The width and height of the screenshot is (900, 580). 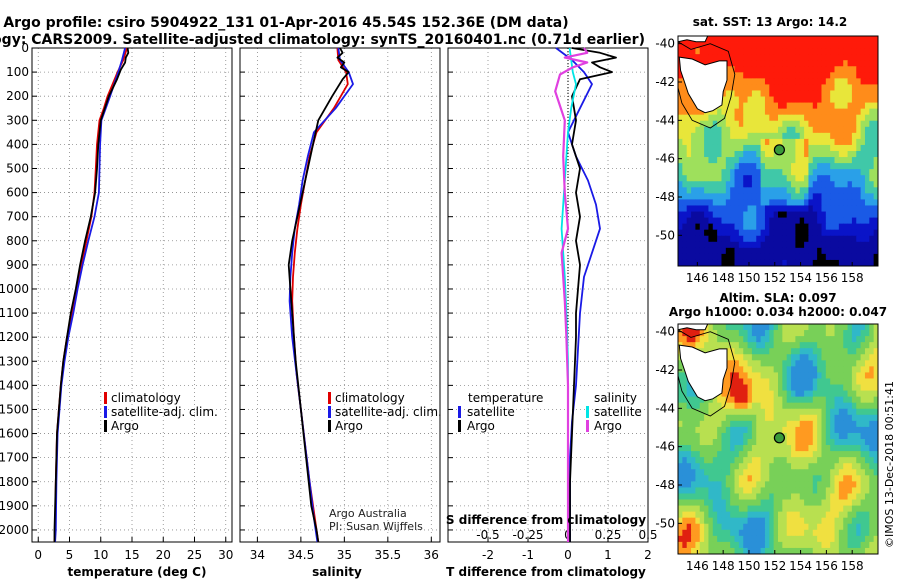 What do you see at coordinates (703, 373) in the screenshot?
I see `tasmania-land` at bounding box center [703, 373].